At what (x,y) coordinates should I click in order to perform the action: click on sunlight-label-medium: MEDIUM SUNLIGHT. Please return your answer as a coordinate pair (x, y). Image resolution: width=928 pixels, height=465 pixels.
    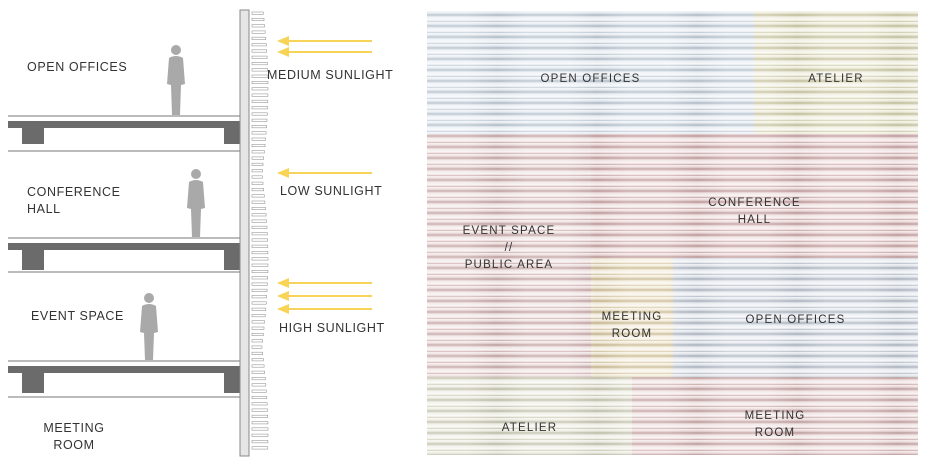
    Looking at the image, I should click on (330, 75).